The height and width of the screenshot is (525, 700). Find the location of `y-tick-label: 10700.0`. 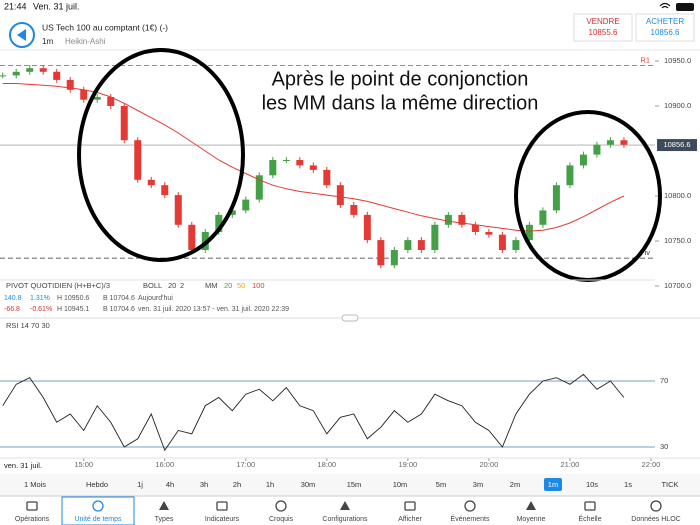

y-tick-label: 10700.0 is located at coordinates (677, 285).